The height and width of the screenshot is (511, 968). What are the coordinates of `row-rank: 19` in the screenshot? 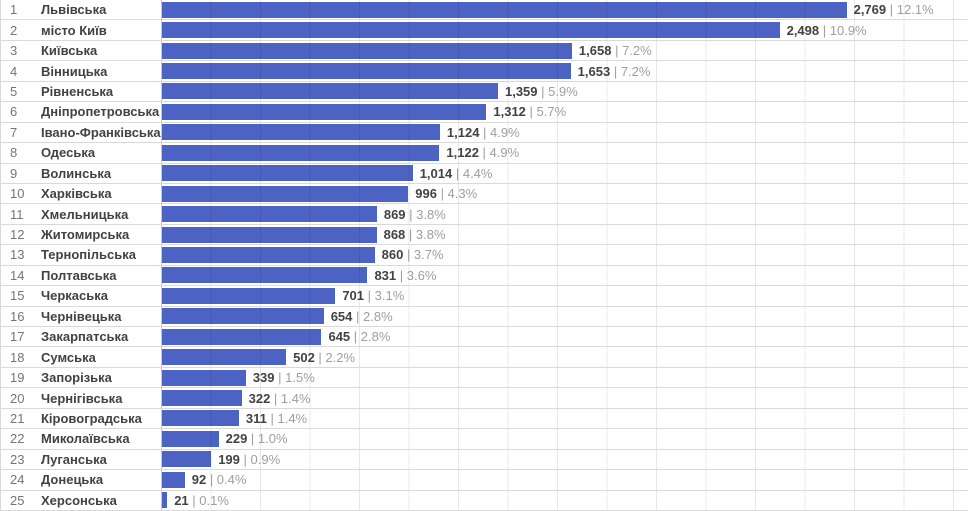 It's located at (17, 378).